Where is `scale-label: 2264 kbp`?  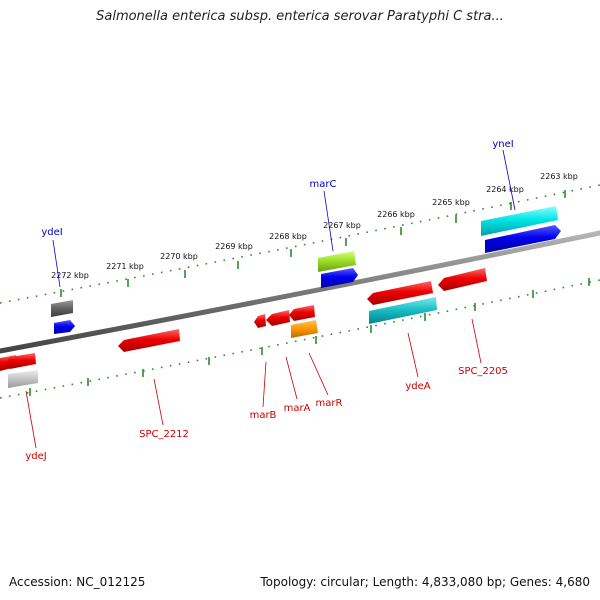
scale-label: 2264 kbp is located at coordinates (505, 189).